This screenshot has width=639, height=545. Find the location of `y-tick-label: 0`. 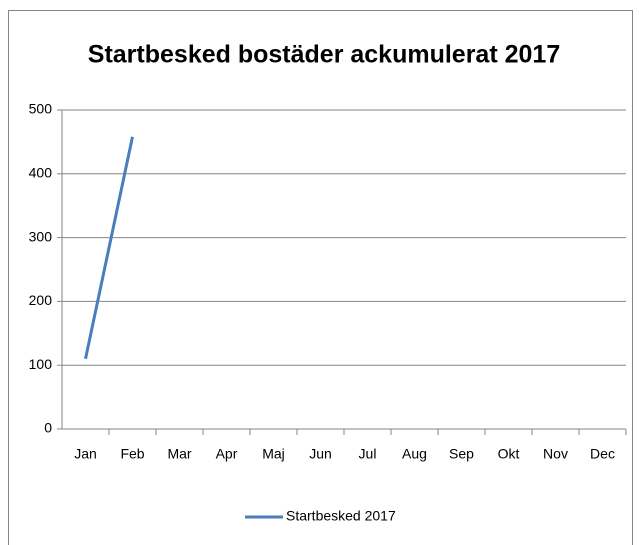

y-tick-label: 0 is located at coordinates (48, 428).